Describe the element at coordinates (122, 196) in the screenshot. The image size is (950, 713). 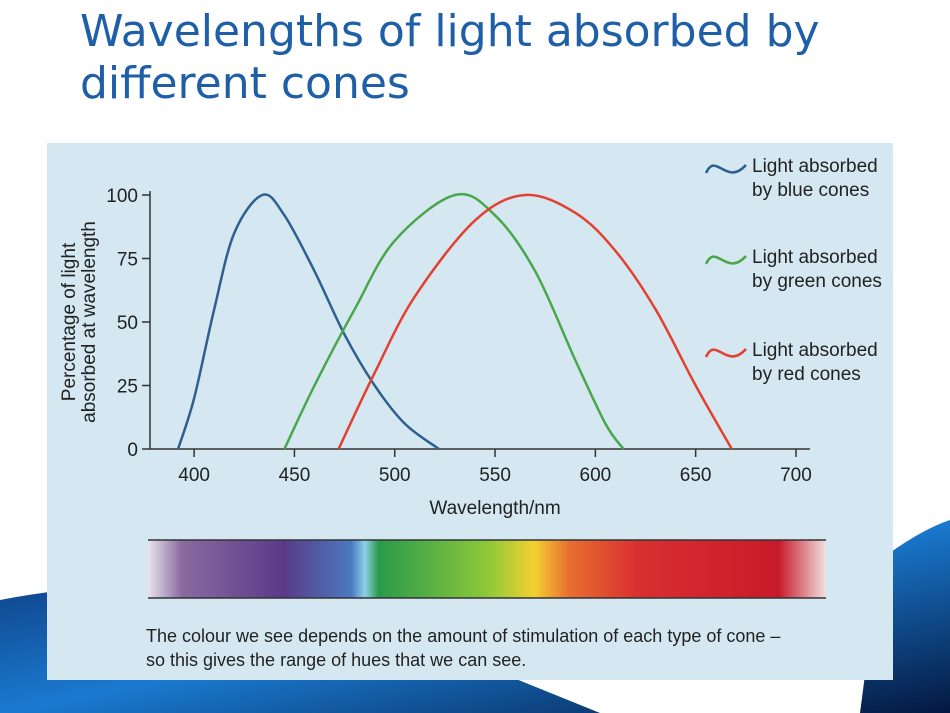
I see `y-tick-label: 100` at that location.